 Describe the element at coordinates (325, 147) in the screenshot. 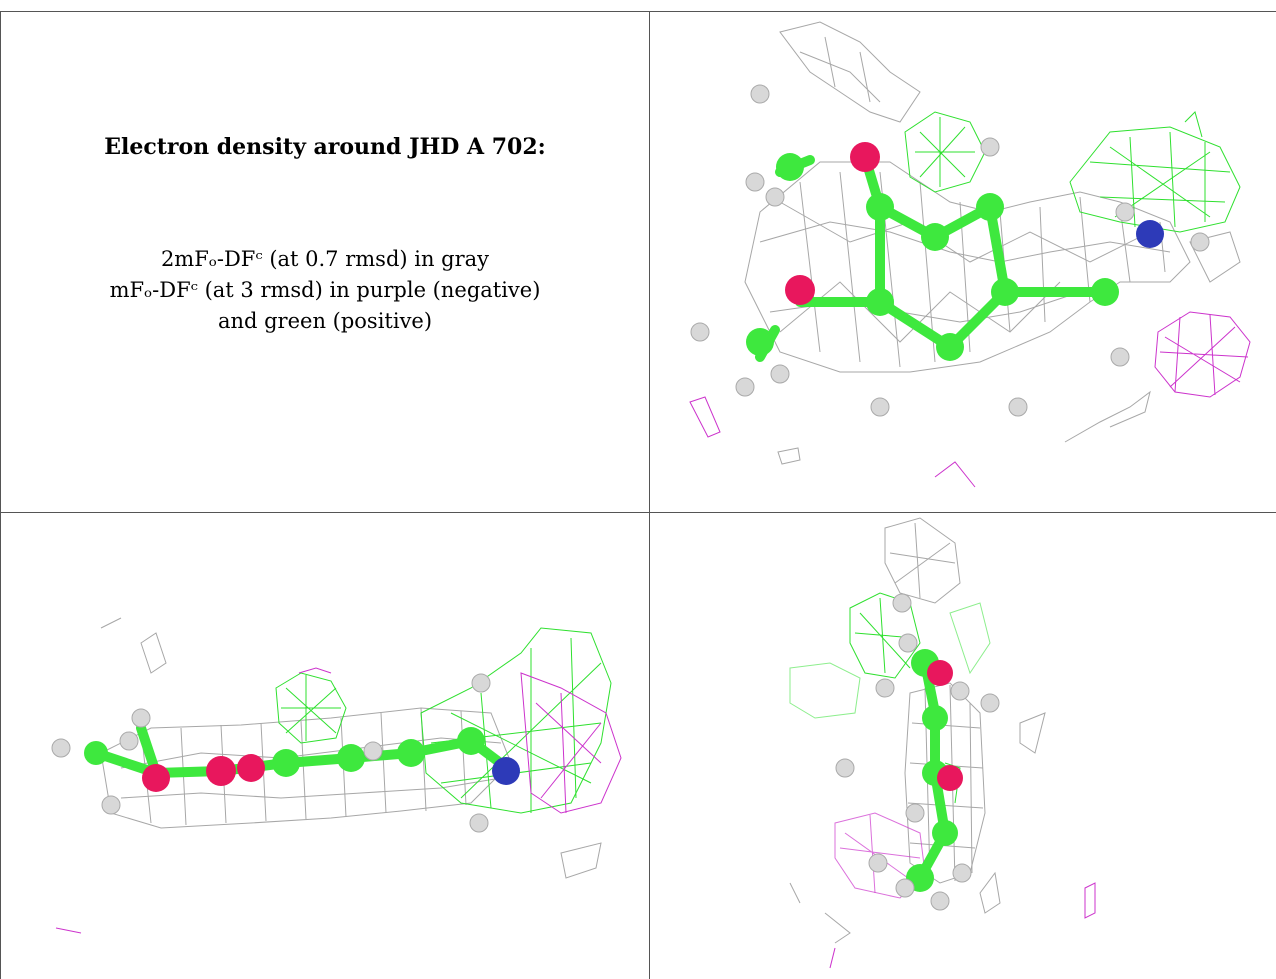

I see `figure-title: Electron density around JHD A 702:` at that location.